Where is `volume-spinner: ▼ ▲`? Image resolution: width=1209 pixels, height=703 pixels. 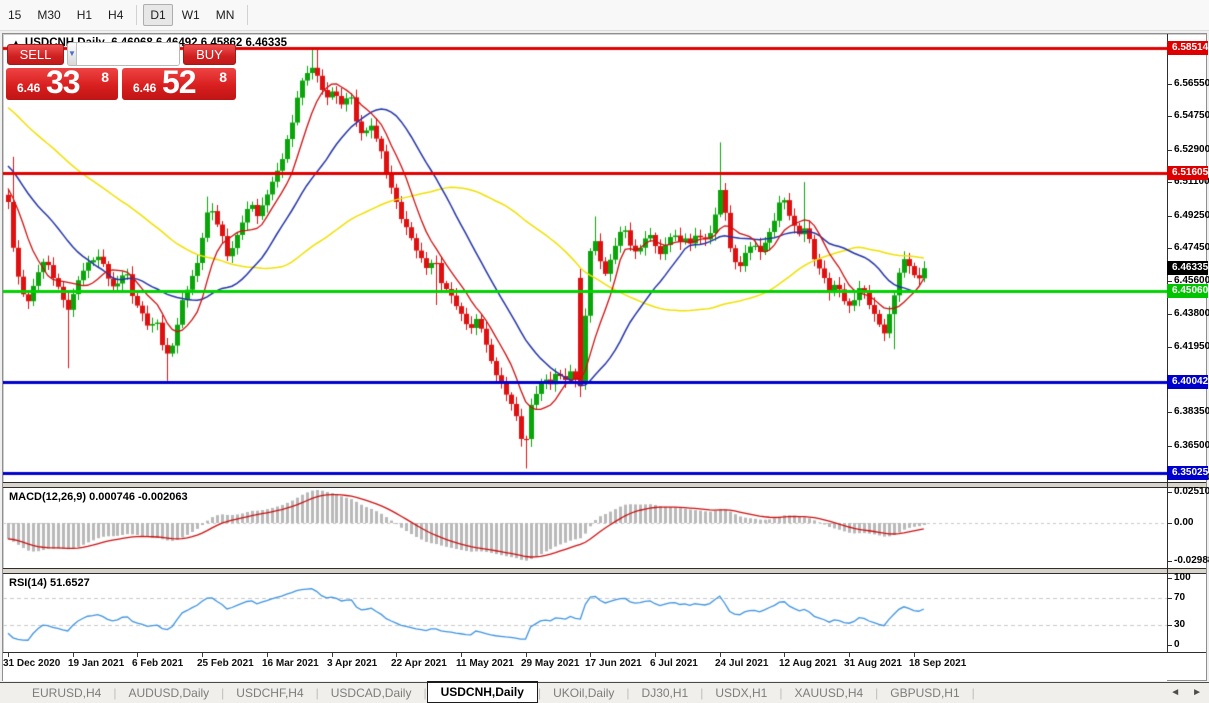 volume-spinner: ▼ ▲ is located at coordinates (123, 54).